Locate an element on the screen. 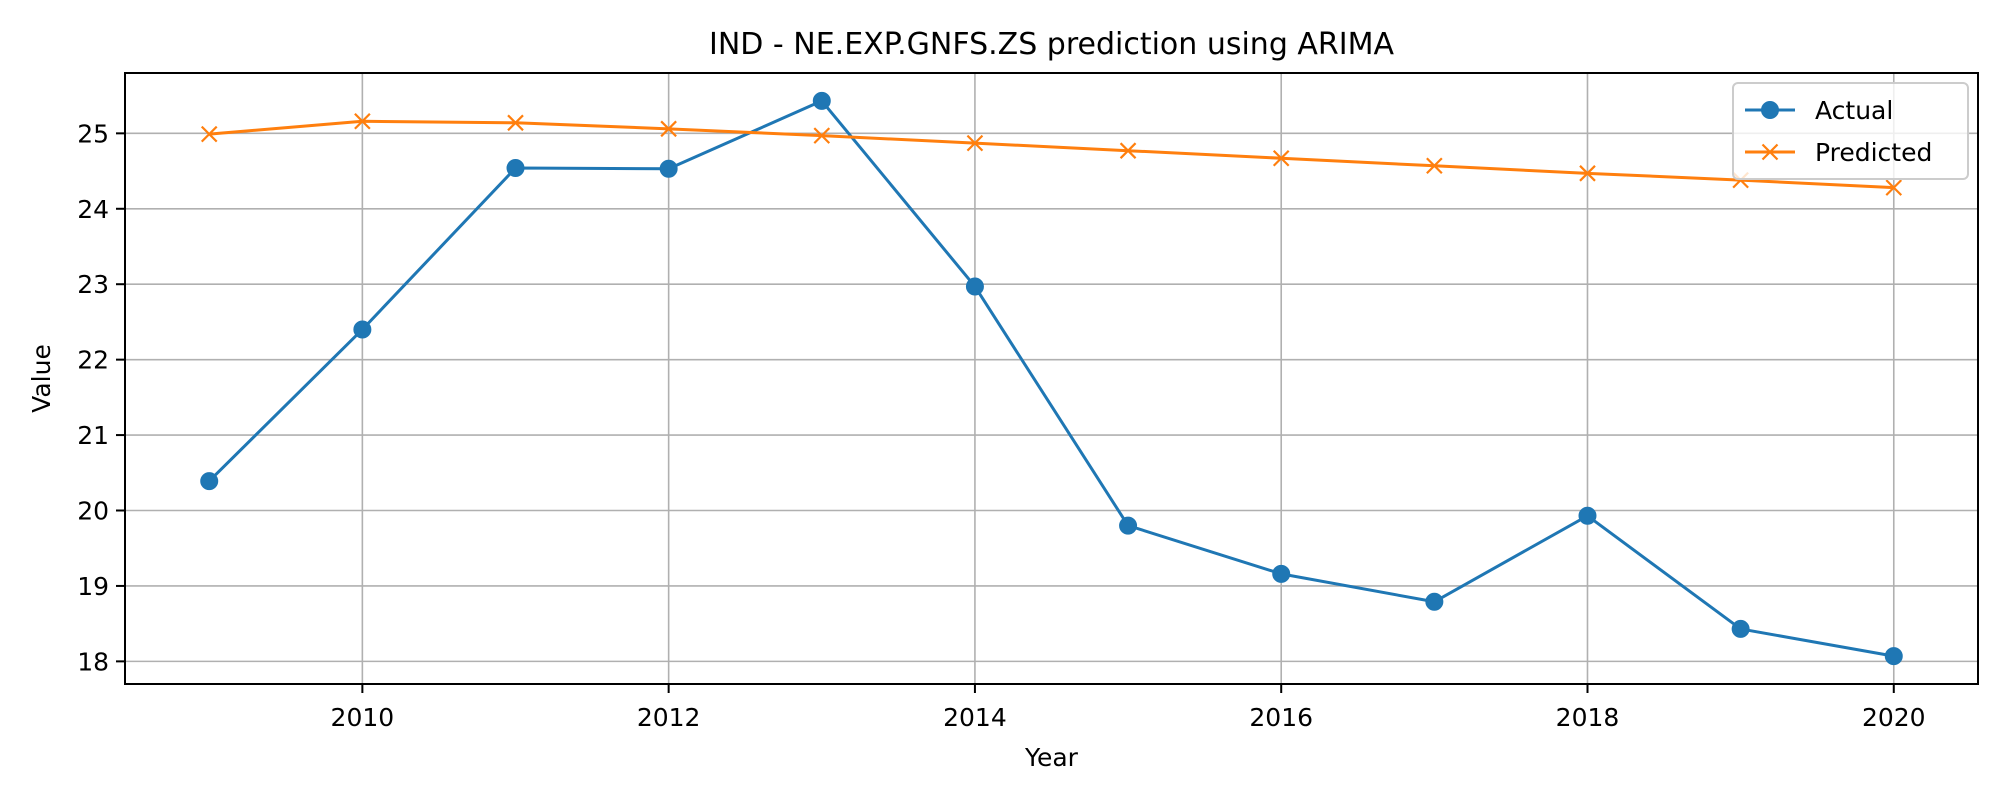 This screenshot has width=2000, height=800. legend: Actual Predicted is located at coordinates (1850, 131).